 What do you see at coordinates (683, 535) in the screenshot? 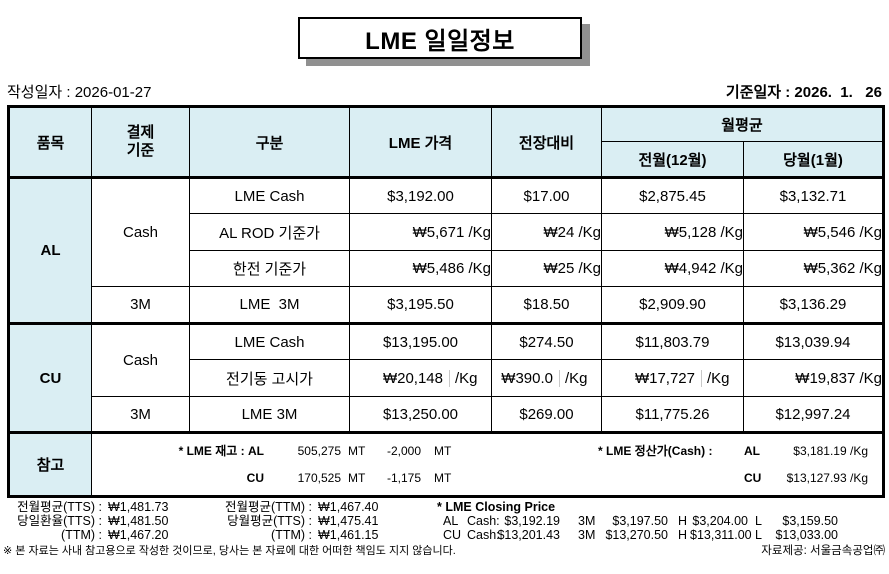
I see `closing-cu-h-label: H` at bounding box center [683, 535].